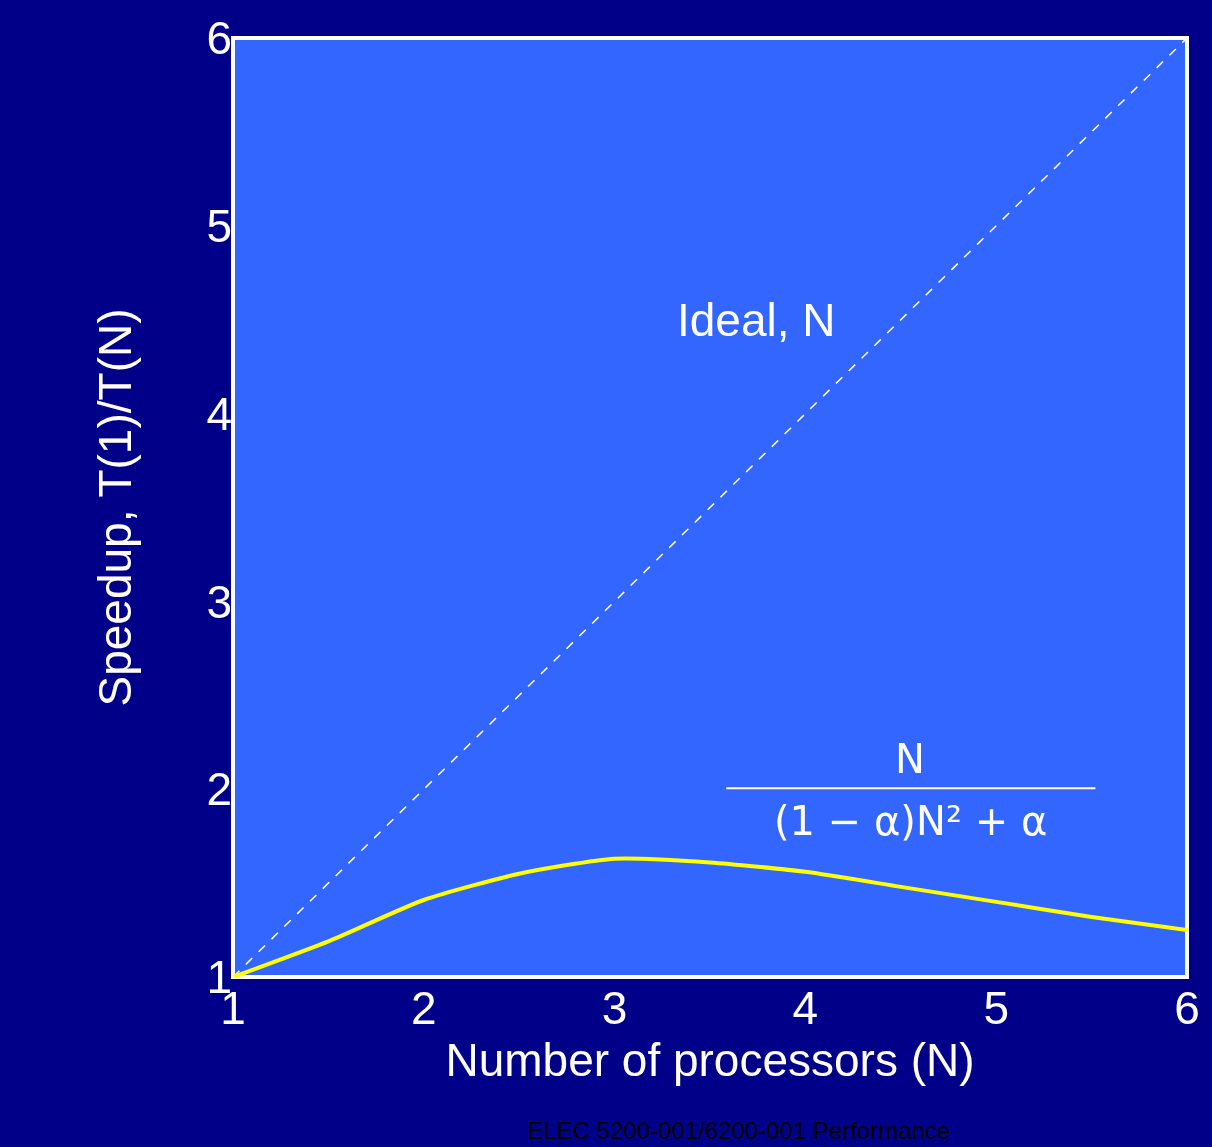  I want to click on x-tick-label: 5, so click(996, 1008).